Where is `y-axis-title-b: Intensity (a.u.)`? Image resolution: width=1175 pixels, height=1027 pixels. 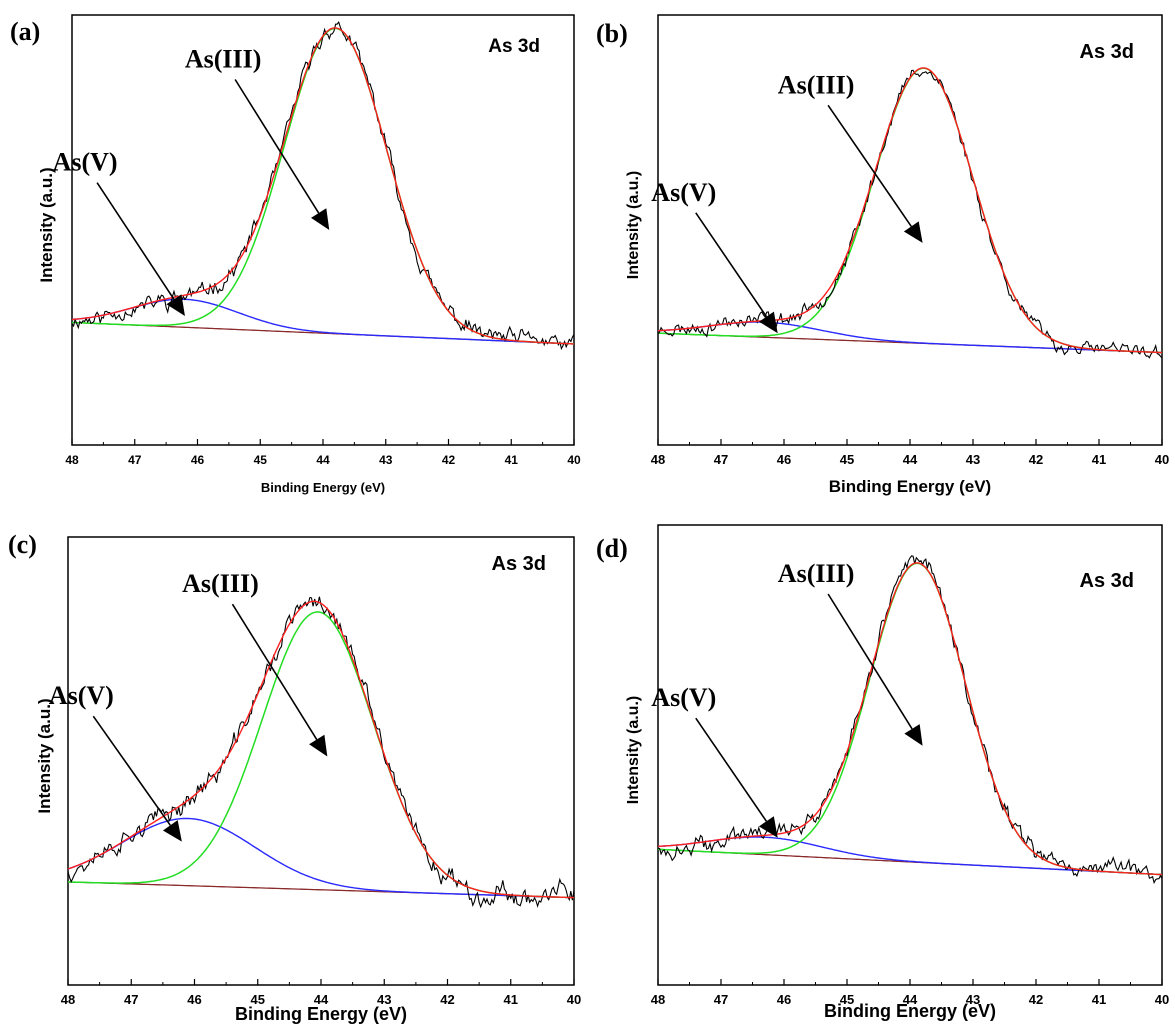 y-axis-title-b: Intensity (a.u.) is located at coordinates (633, 225).